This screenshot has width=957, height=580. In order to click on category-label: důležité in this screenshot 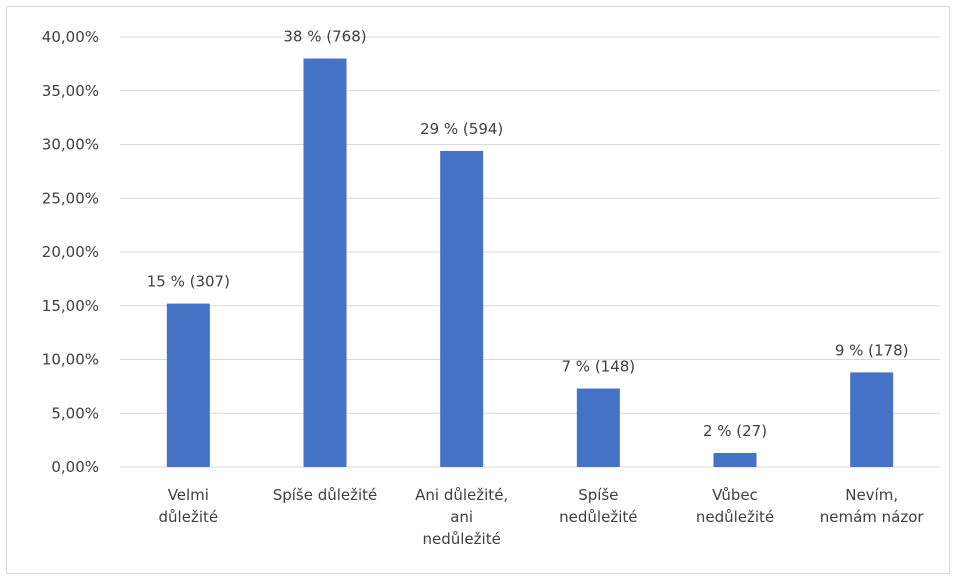, I will do `click(189, 517)`.